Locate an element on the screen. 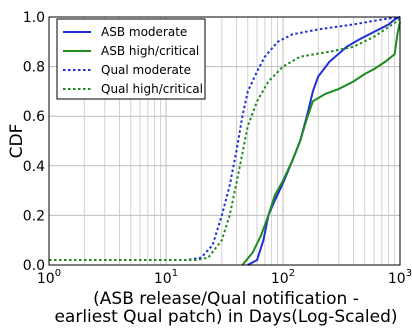  x-tick-labels: 10⁰ 10¹ 10² 10³ is located at coordinates (224, 277).